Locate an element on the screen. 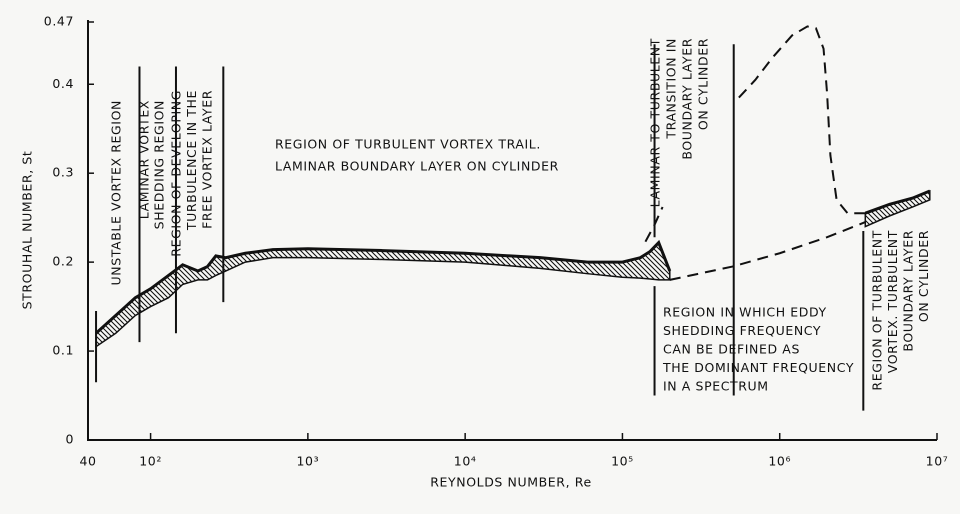 This screenshot has height=514, width=960. y-tick-label: 0.4 is located at coordinates (63, 83).